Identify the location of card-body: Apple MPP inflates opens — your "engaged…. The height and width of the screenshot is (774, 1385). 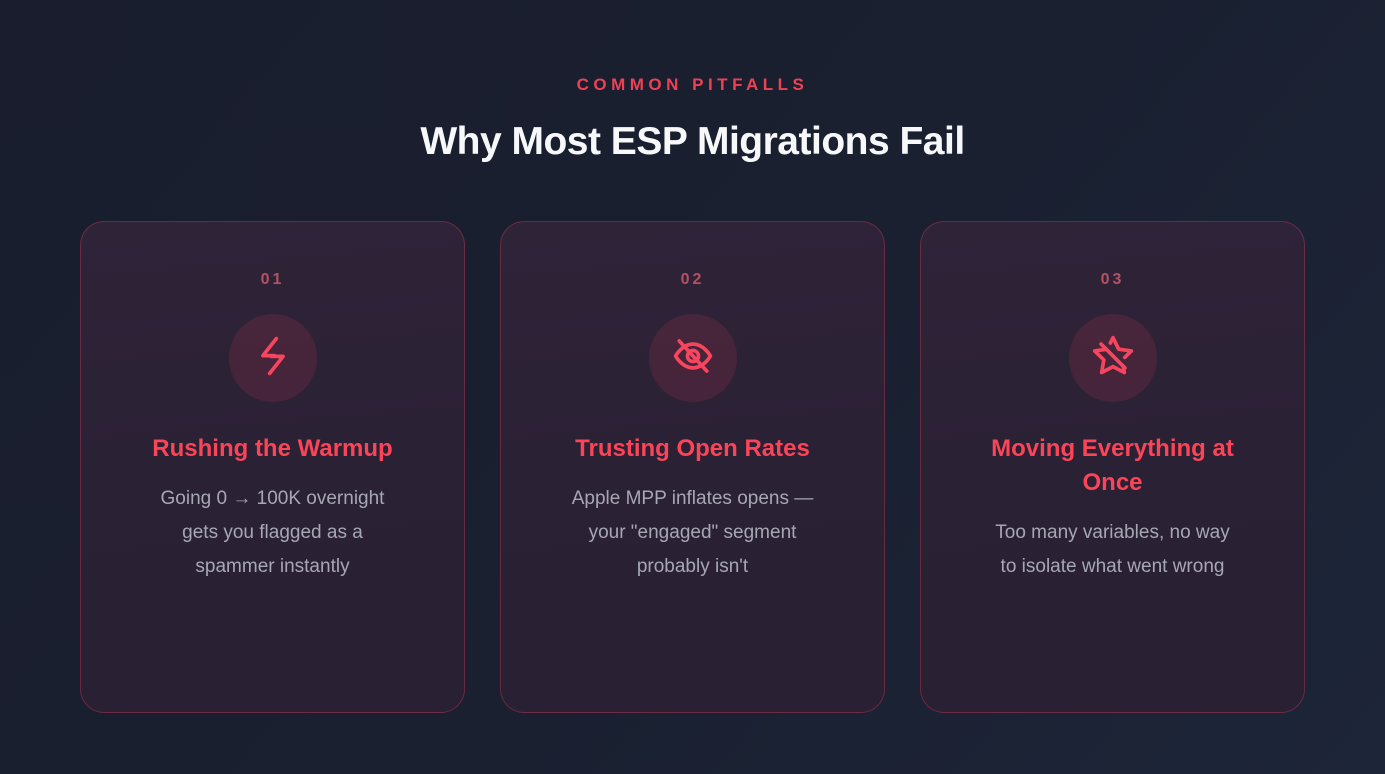
(692, 532).